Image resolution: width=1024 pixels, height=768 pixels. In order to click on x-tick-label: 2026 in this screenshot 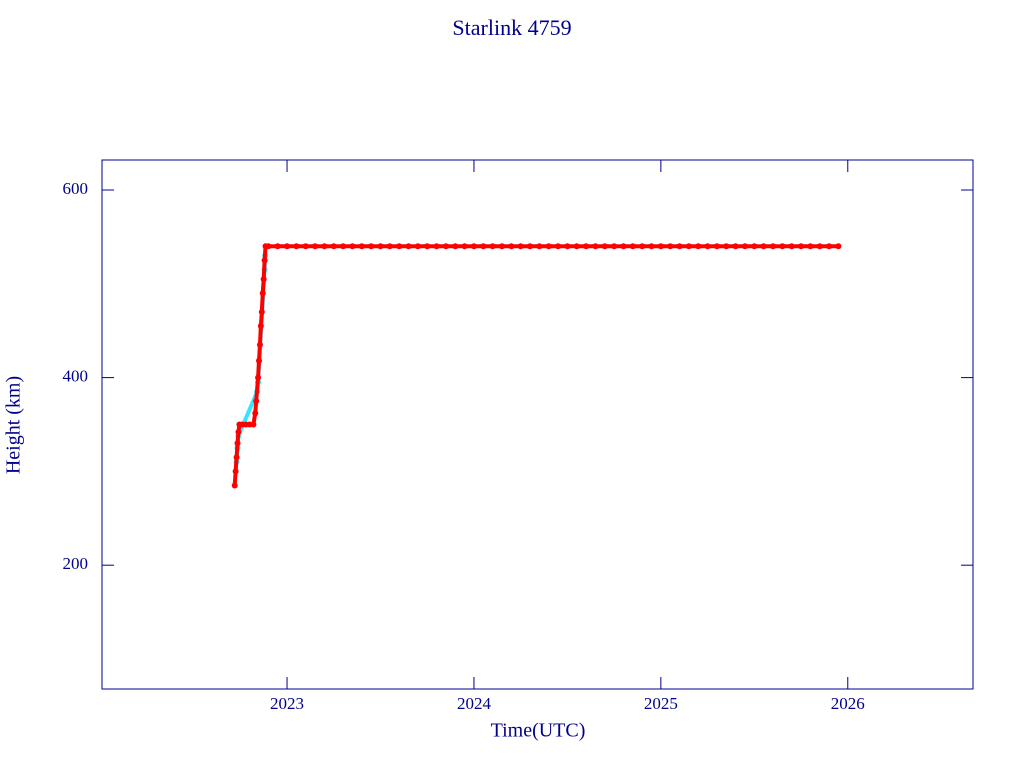, I will do `click(848, 703)`.